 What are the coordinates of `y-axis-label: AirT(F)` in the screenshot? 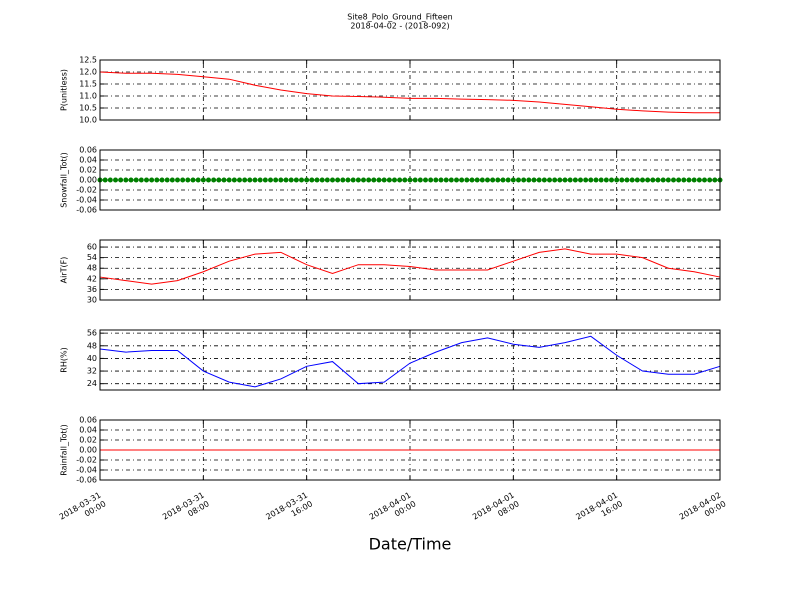 It's located at (64, 270).